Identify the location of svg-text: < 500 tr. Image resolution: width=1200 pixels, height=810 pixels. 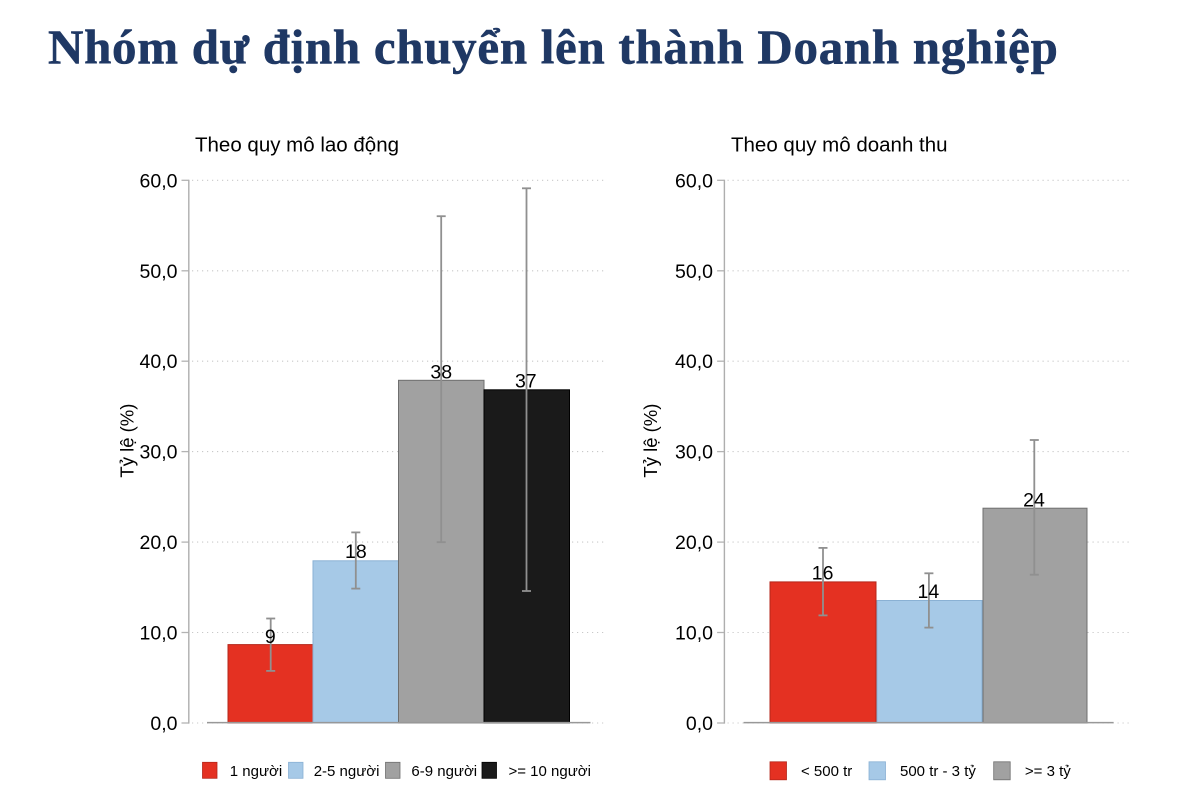
(826, 771).